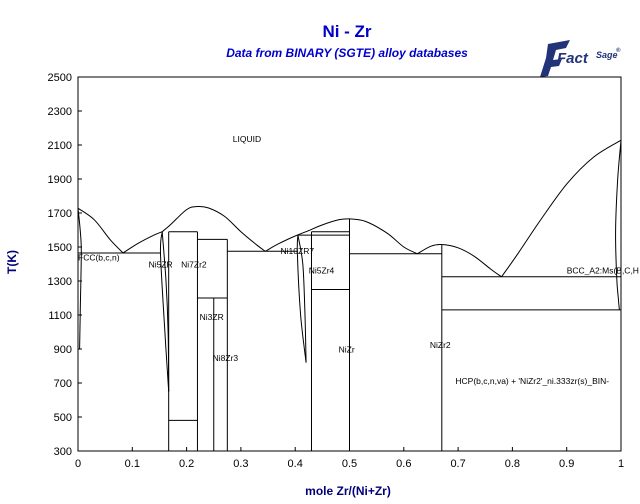 This screenshot has width=640, height=504. I want to click on y-tick-label: 2500, so click(60, 78).